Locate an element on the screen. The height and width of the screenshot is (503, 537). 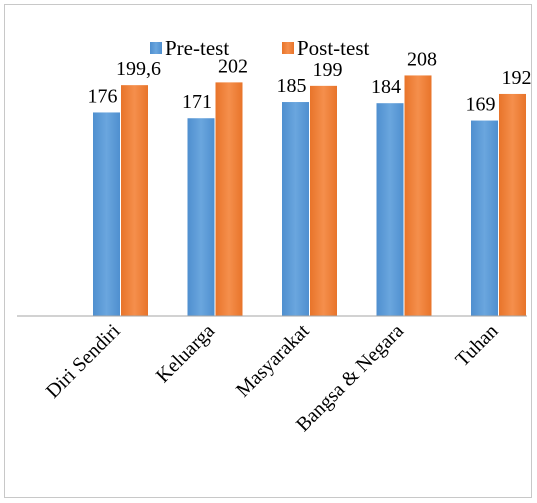
category-label-3: Masyarakat is located at coordinates (273, 361).